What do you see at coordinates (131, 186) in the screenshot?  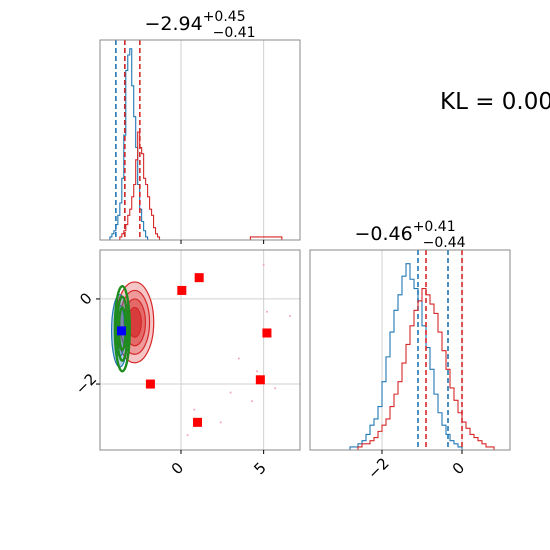 I see `hist-x-red-series` at bounding box center [131, 186].